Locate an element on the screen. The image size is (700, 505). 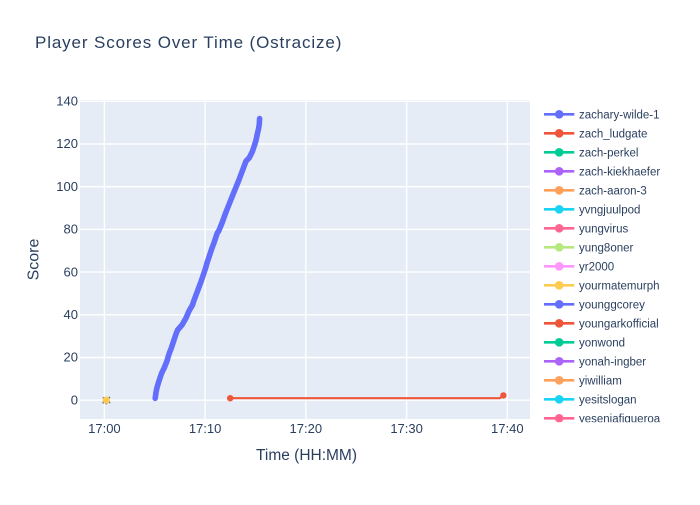
svg-text: zach-perkel is located at coordinates (608, 154).